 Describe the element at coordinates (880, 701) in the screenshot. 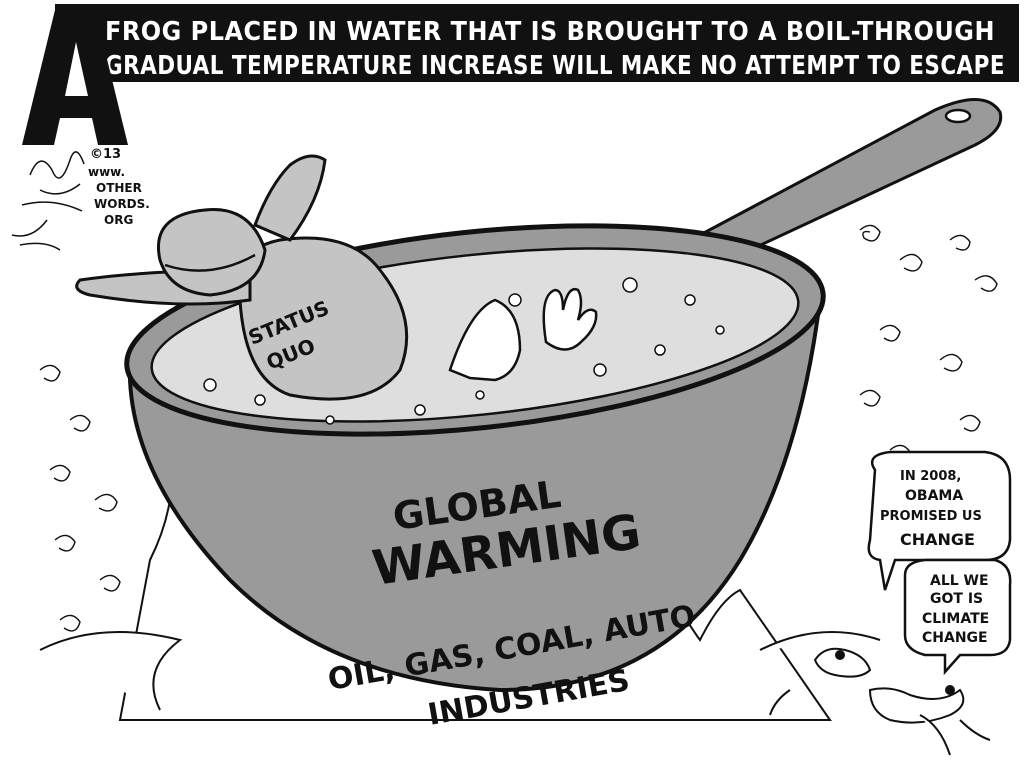

I see `small-frogs` at that location.